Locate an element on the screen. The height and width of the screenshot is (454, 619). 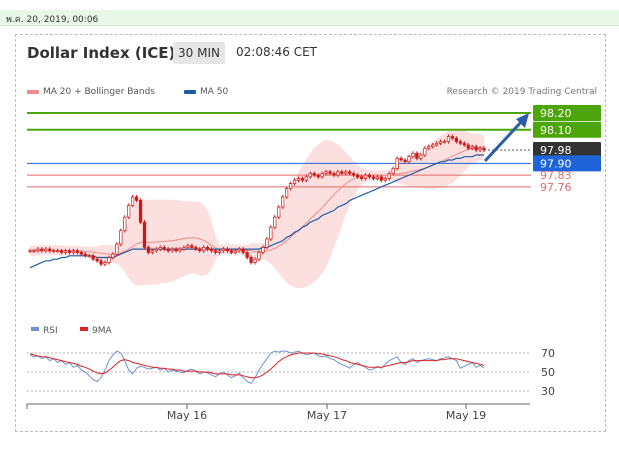
legend-ma50: MA 50 is located at coordinates (206, 92).